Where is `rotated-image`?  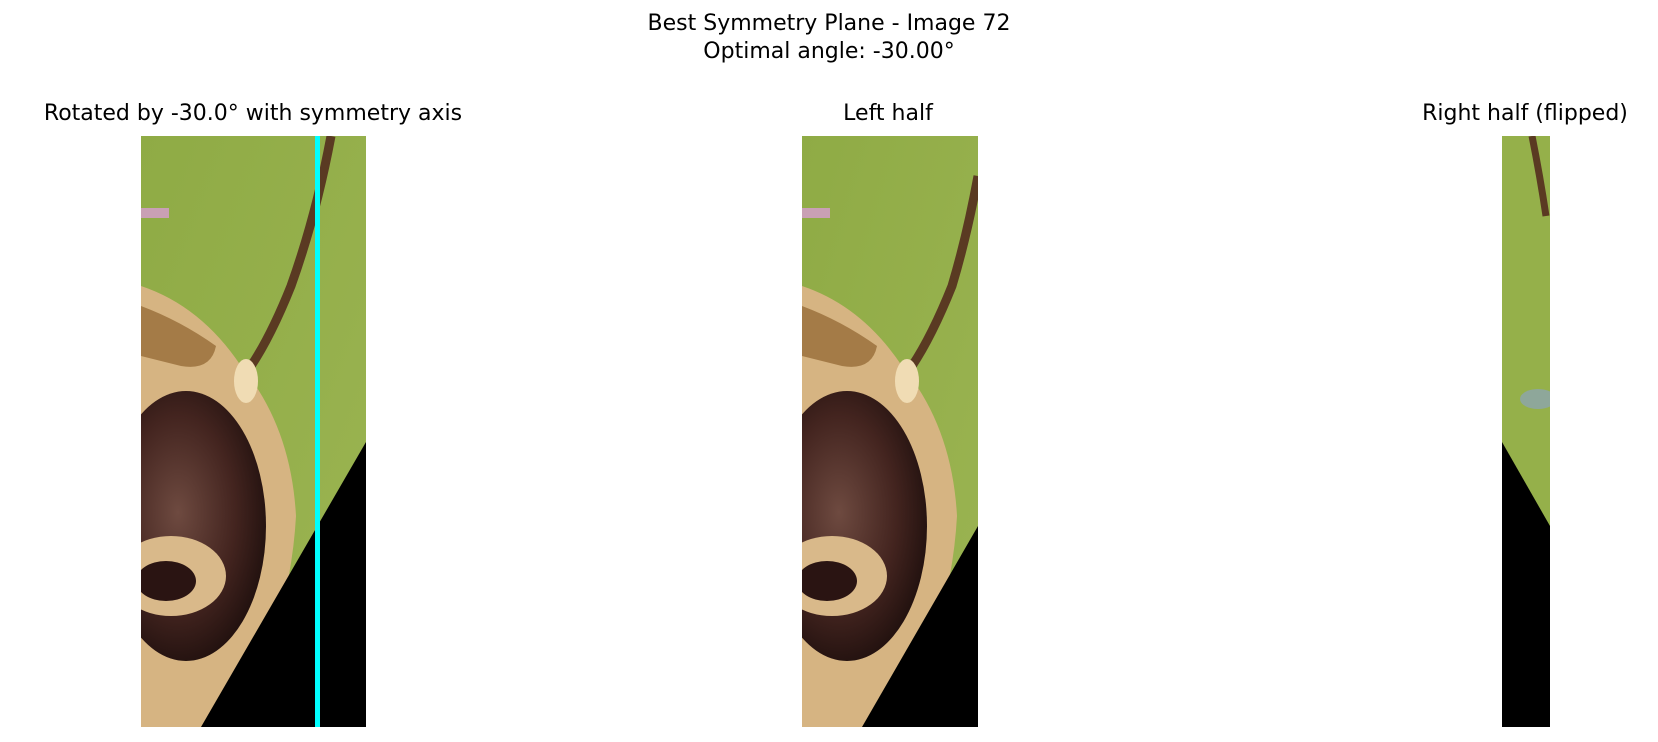 rotated-image is located at coordinates (253, 431).